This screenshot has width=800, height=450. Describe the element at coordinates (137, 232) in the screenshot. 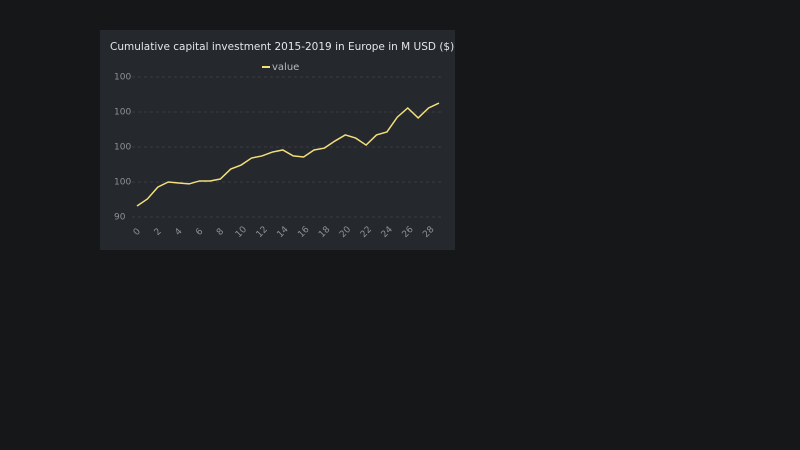

I see `x-tick-label: 0` at that location.